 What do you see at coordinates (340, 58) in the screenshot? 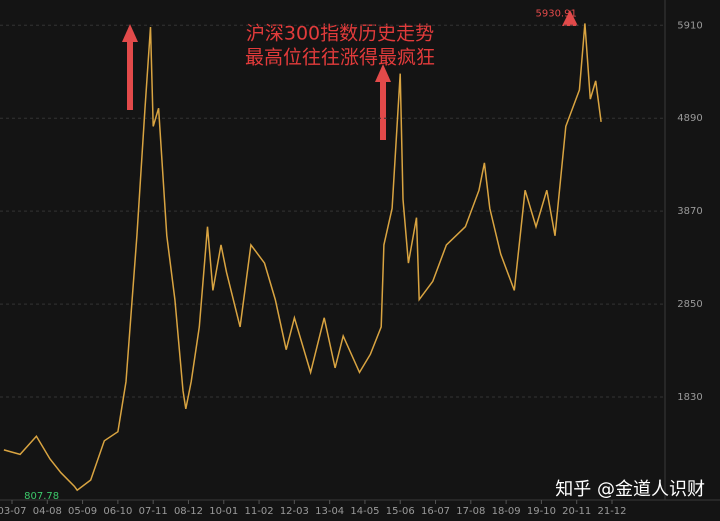
I see `chart-subtitle: 最高位往往涨得最疯狂` at bounding box center [340, 58].